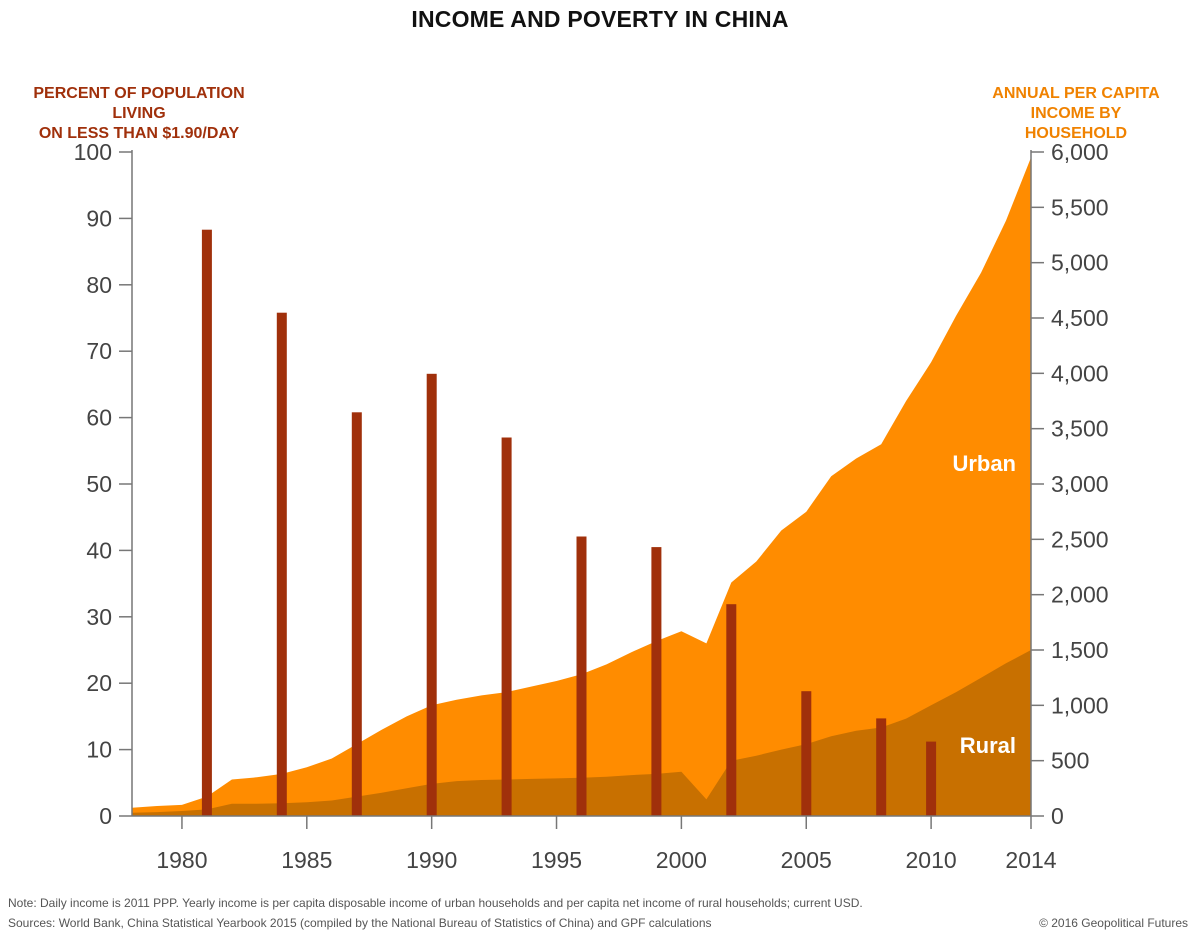 This screenshot has height=937, width=1200. I want to click on x-tick-label: 1980, so click(181, 860).